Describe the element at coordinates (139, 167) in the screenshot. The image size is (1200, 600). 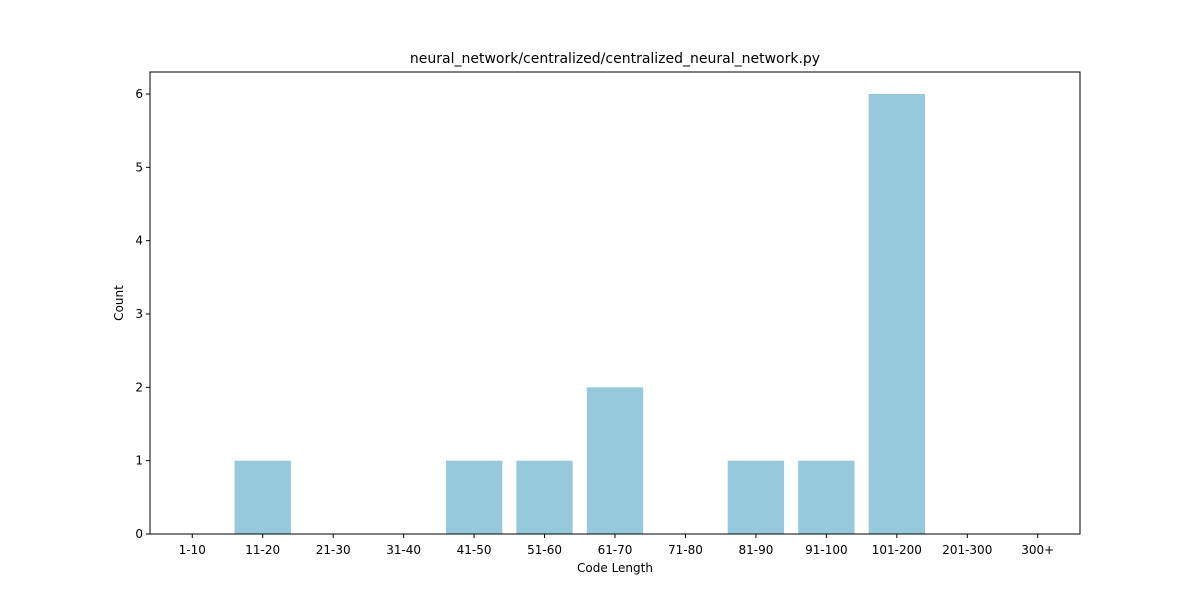
I see `y-tick-label: 5` at that location.